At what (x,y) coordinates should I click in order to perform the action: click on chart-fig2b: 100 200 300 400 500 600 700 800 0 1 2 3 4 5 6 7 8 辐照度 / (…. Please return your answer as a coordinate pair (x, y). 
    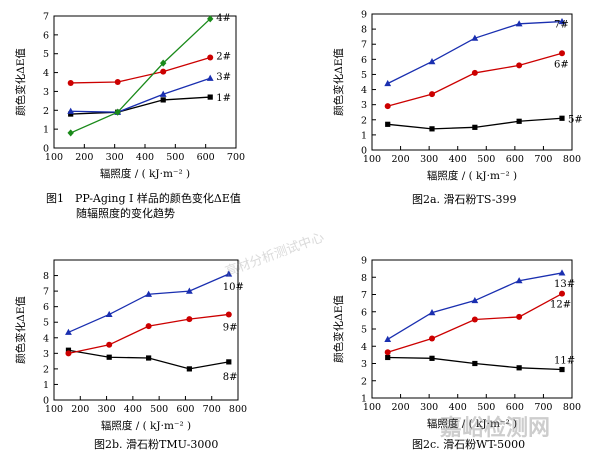
    Looking at the image, I should click on (130, 345).